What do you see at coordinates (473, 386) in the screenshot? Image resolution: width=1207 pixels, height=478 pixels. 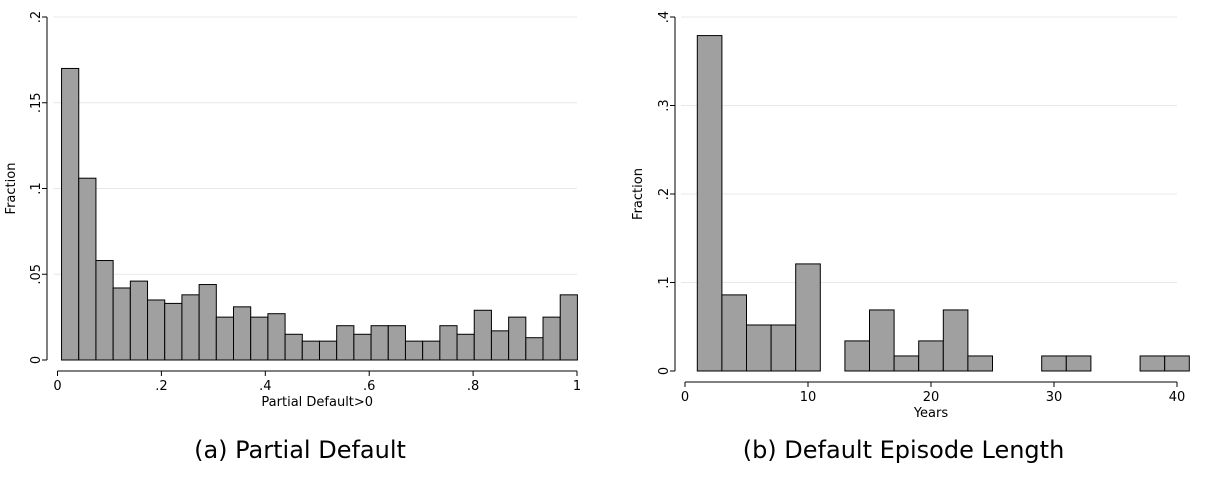 I see `x-tick-label: .8` at bounding box center [473, 386].